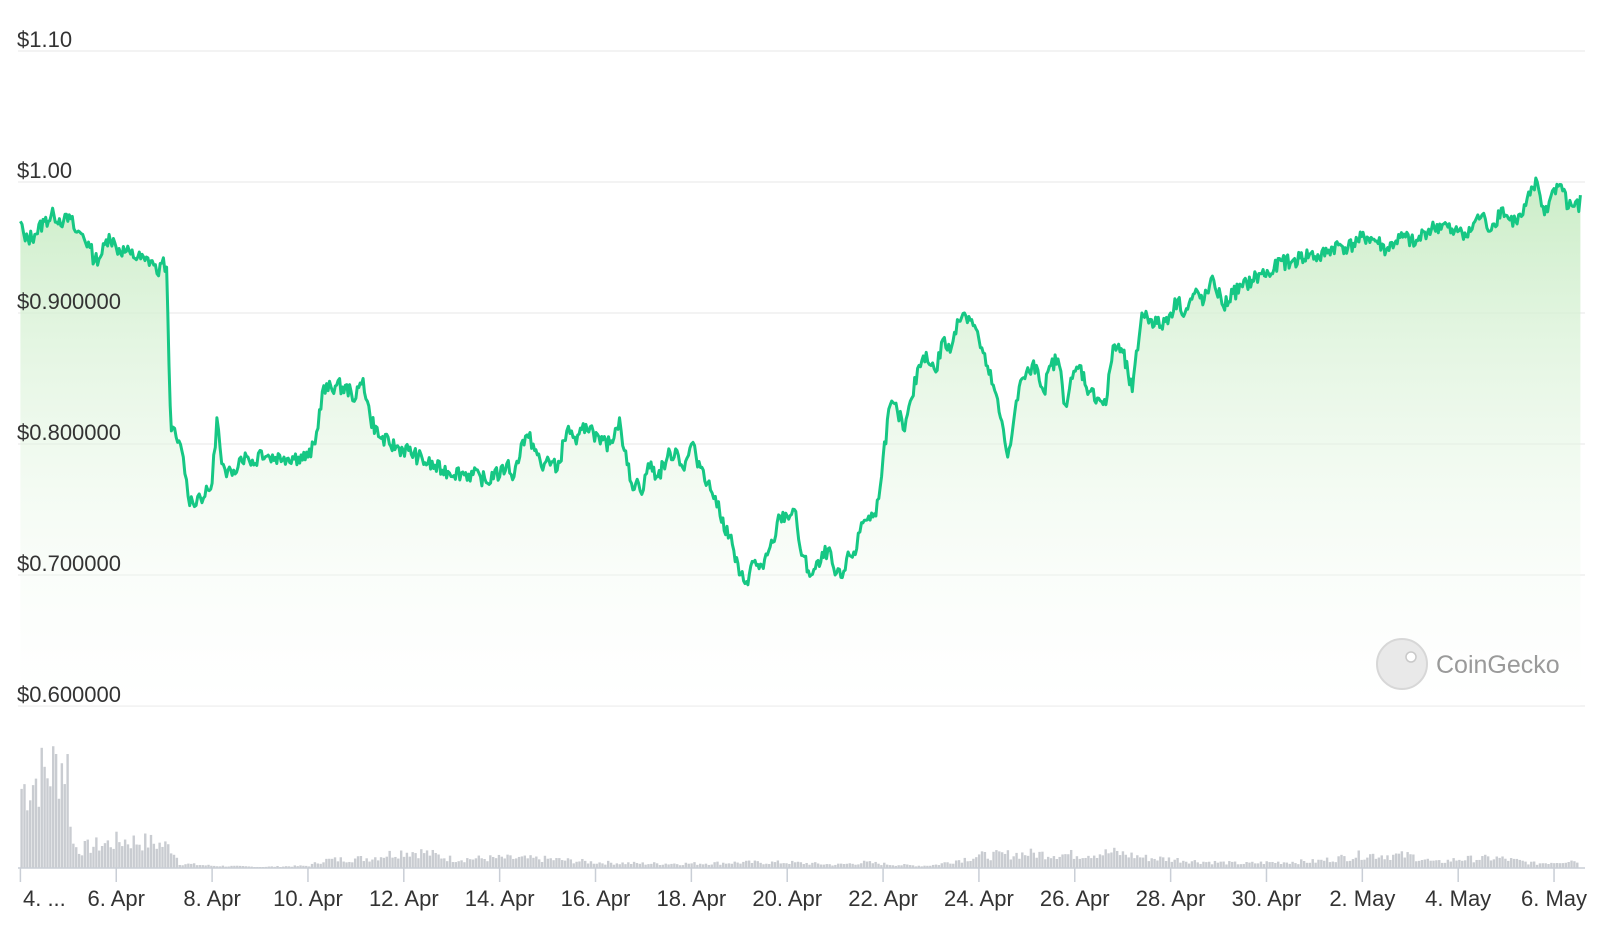 The height and width of the screenshot is (934, 1600). What do you see at coordinates (44, 39) in the screenshot?
I see `y-tick-label: $1.10` at bounding box center [44, 39].